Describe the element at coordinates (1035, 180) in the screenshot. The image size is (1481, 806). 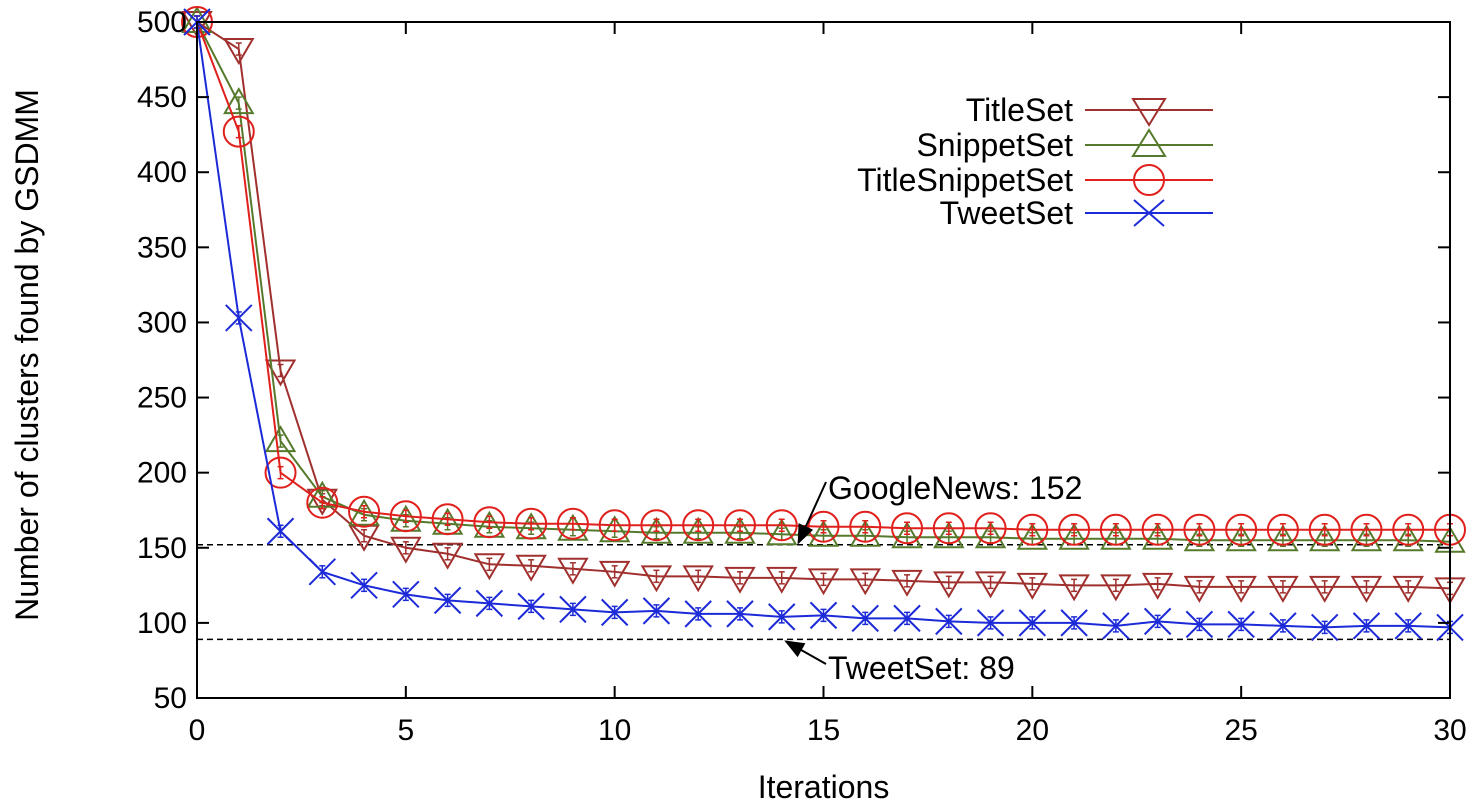
I see `legend-item: TitleSnippetSet` at that location.